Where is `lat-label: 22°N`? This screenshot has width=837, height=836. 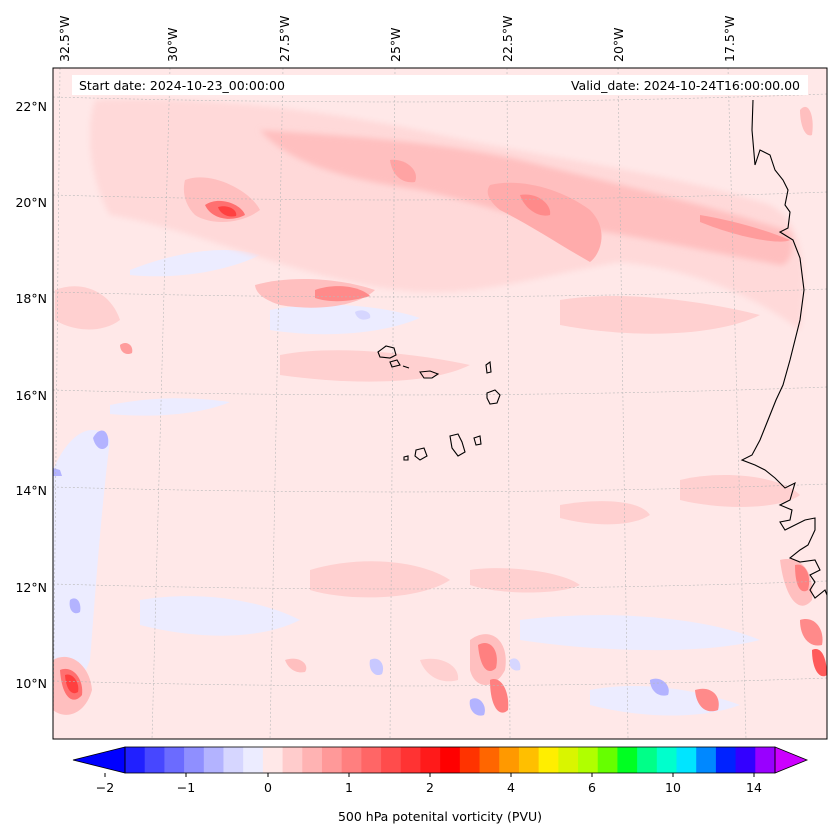 lat-label: 22°N is located at coordinates (31, 106).